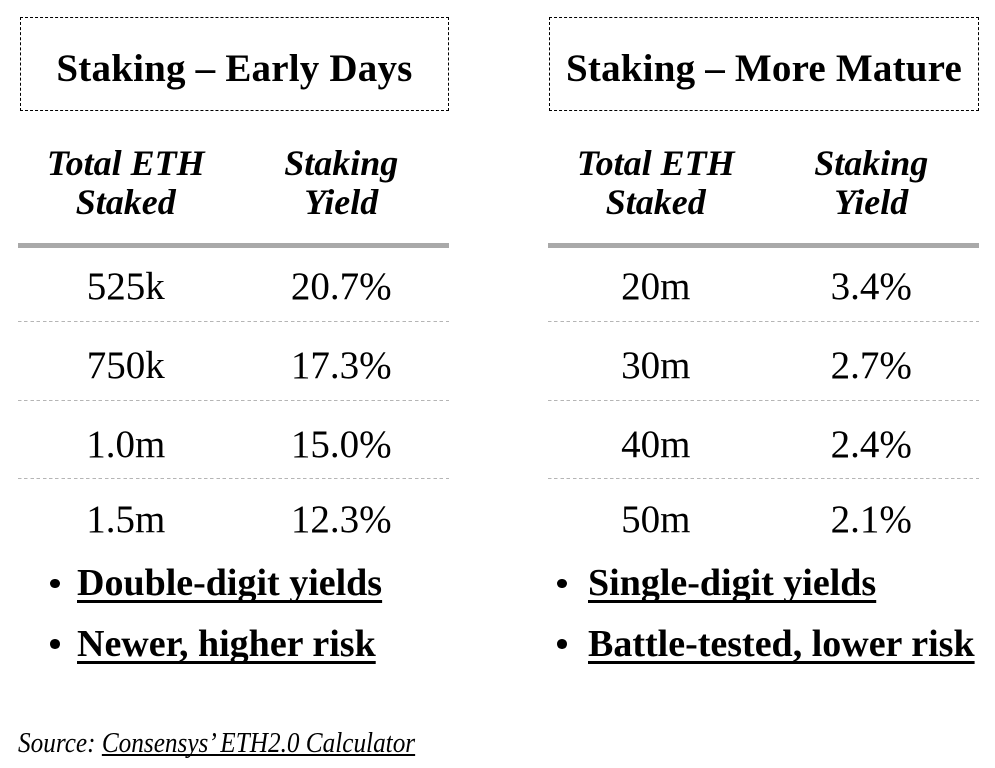 The image size is (995, 768). I want to click on source-link: Consensys’ ETH2.0 Calculator, so click(258, 743).